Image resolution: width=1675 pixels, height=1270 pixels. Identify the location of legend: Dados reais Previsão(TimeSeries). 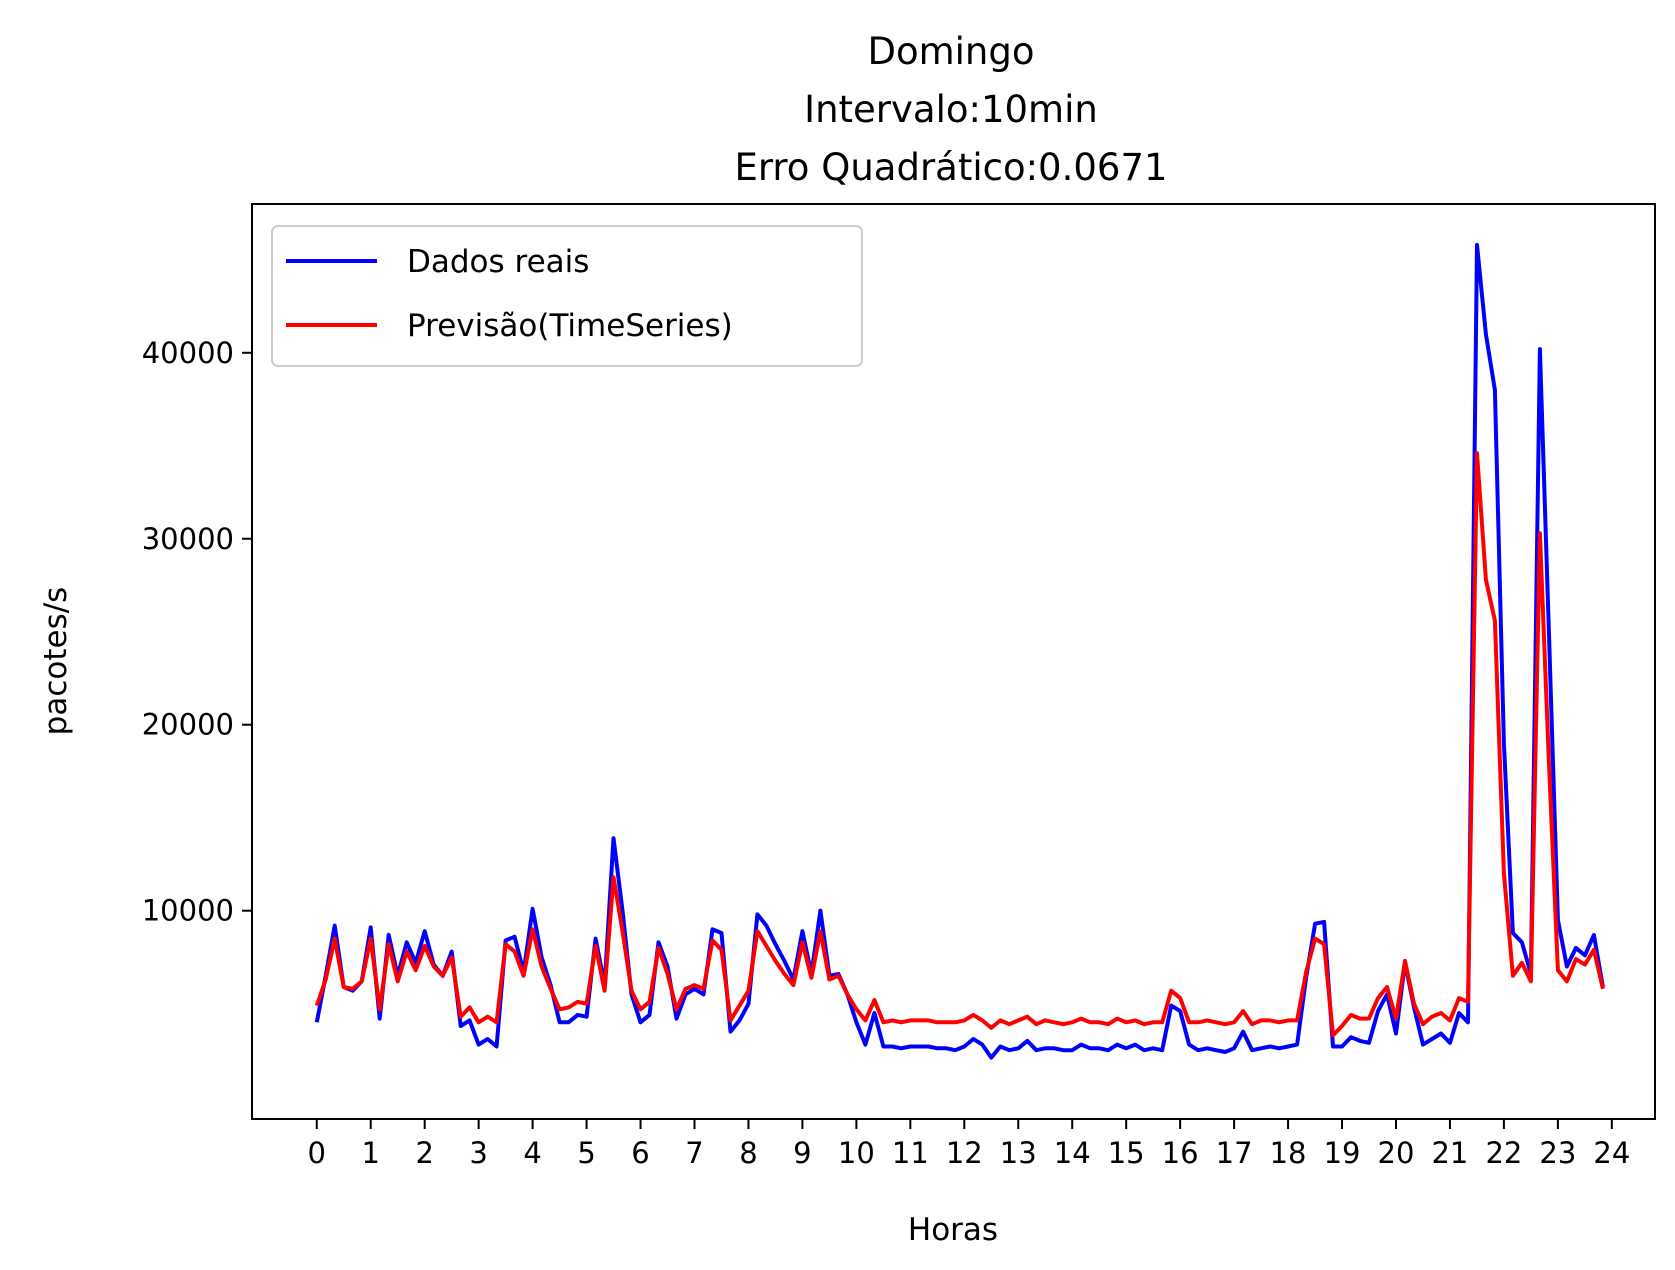
(567, 296).